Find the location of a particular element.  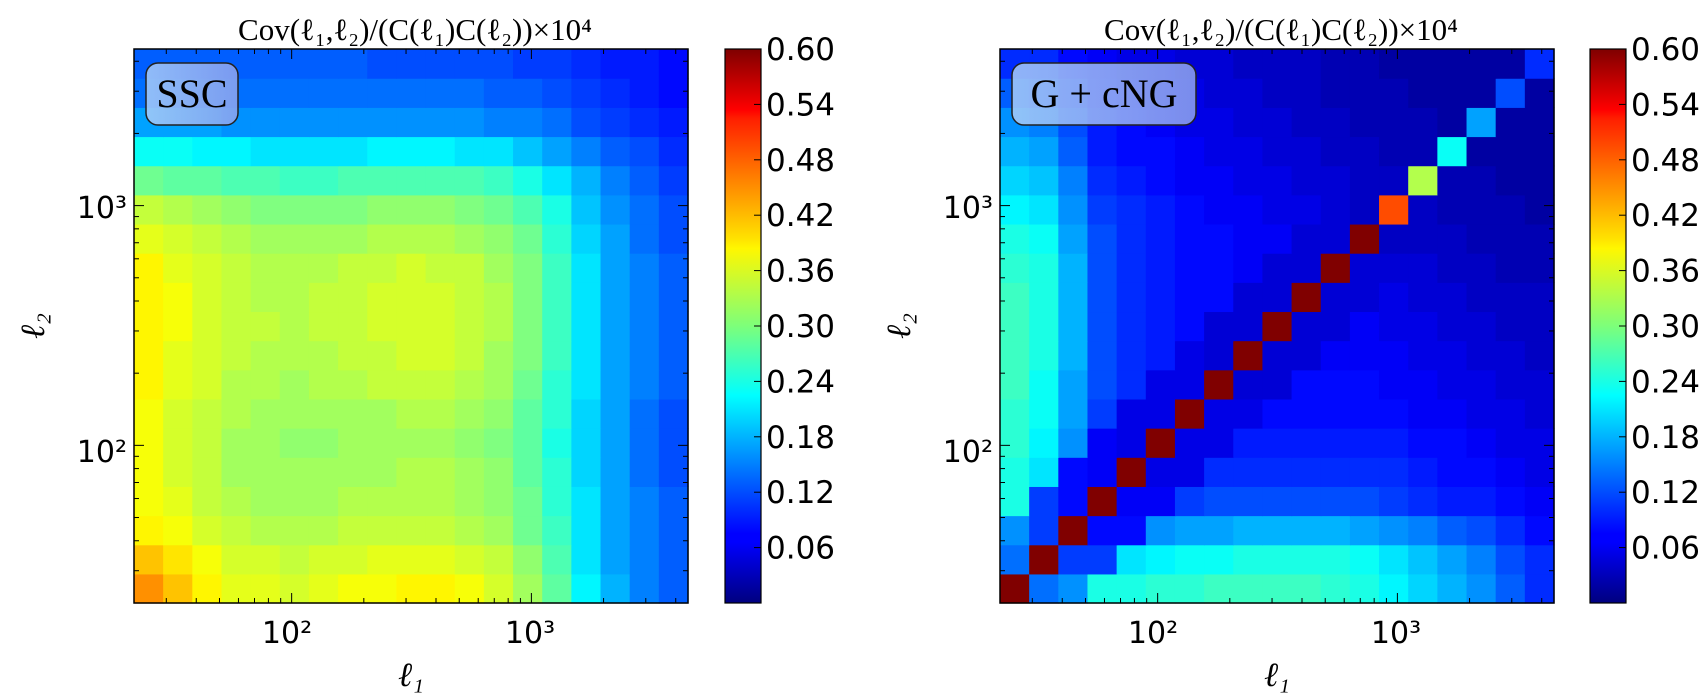

colorbar-tick-label: 0.06 is located at coordinates (800, 549).